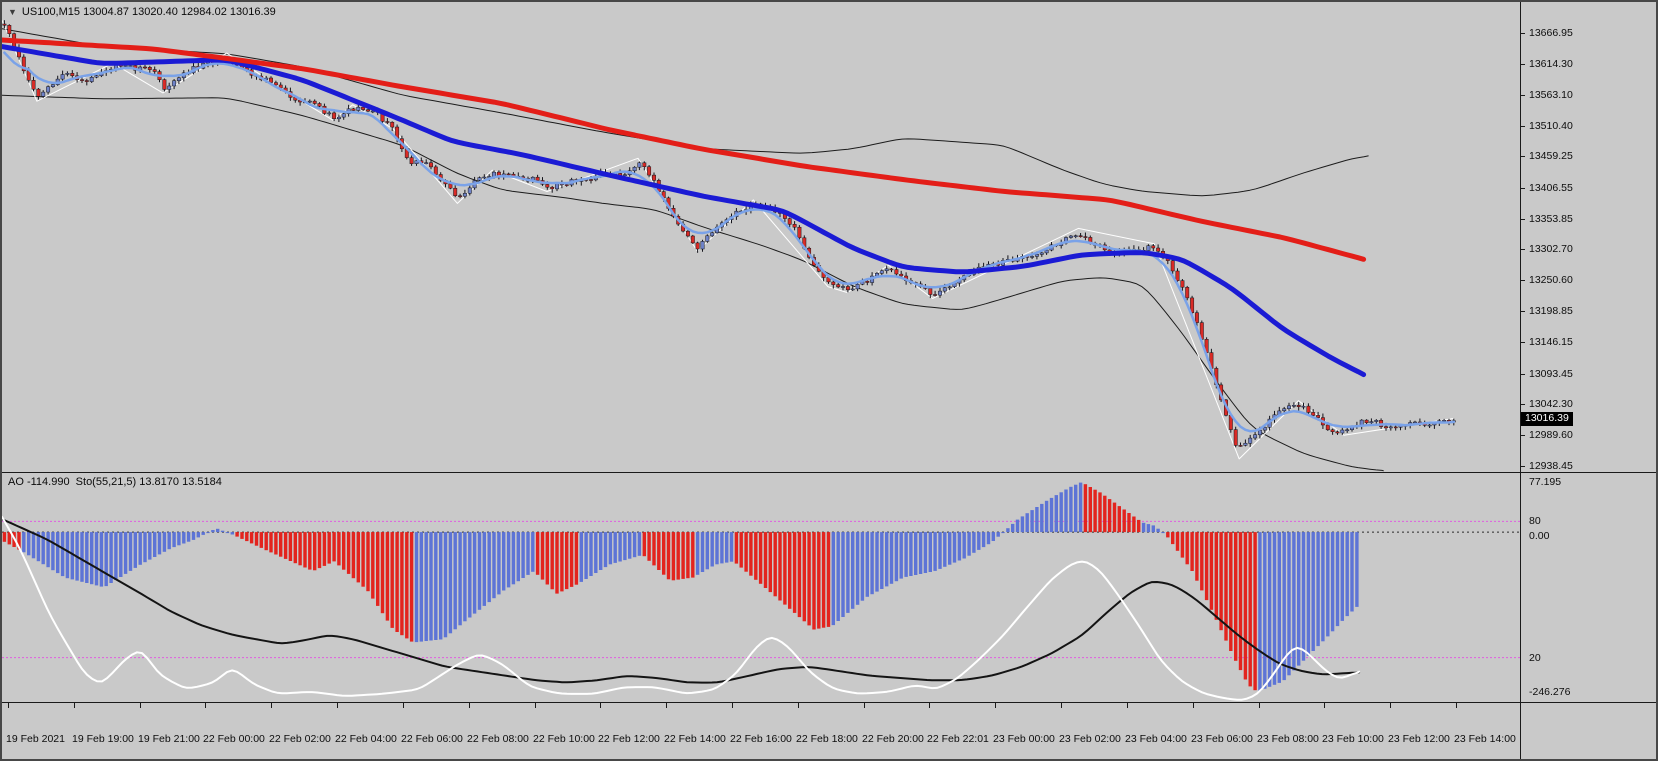  Describe the element at coordinates (1545, 482) in the screenshot. I see `indicator-max-label: 77.195` at that location.